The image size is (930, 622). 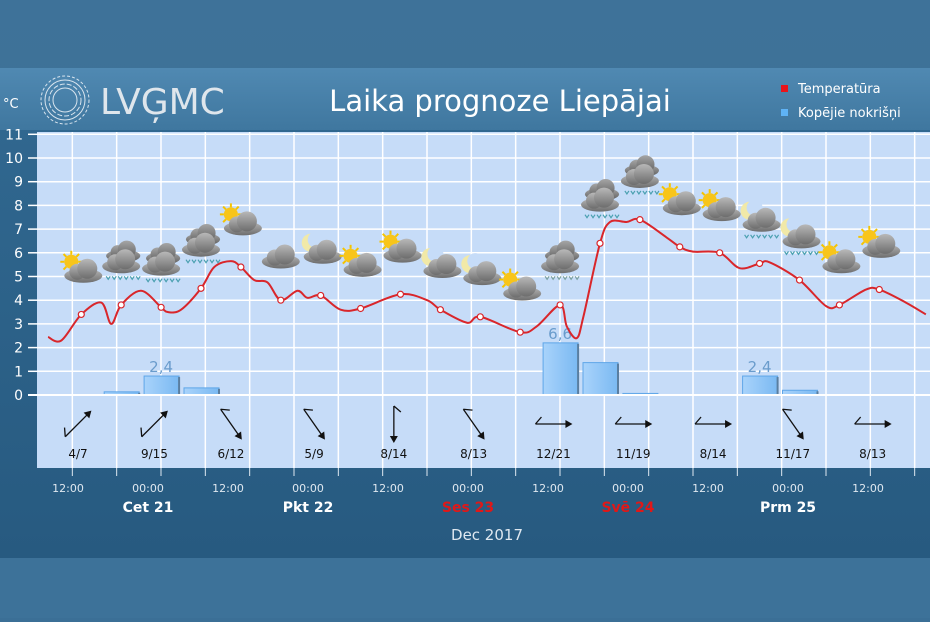 I want to click on weather-icon-overcast-sleet, so click(x=560, y=260).